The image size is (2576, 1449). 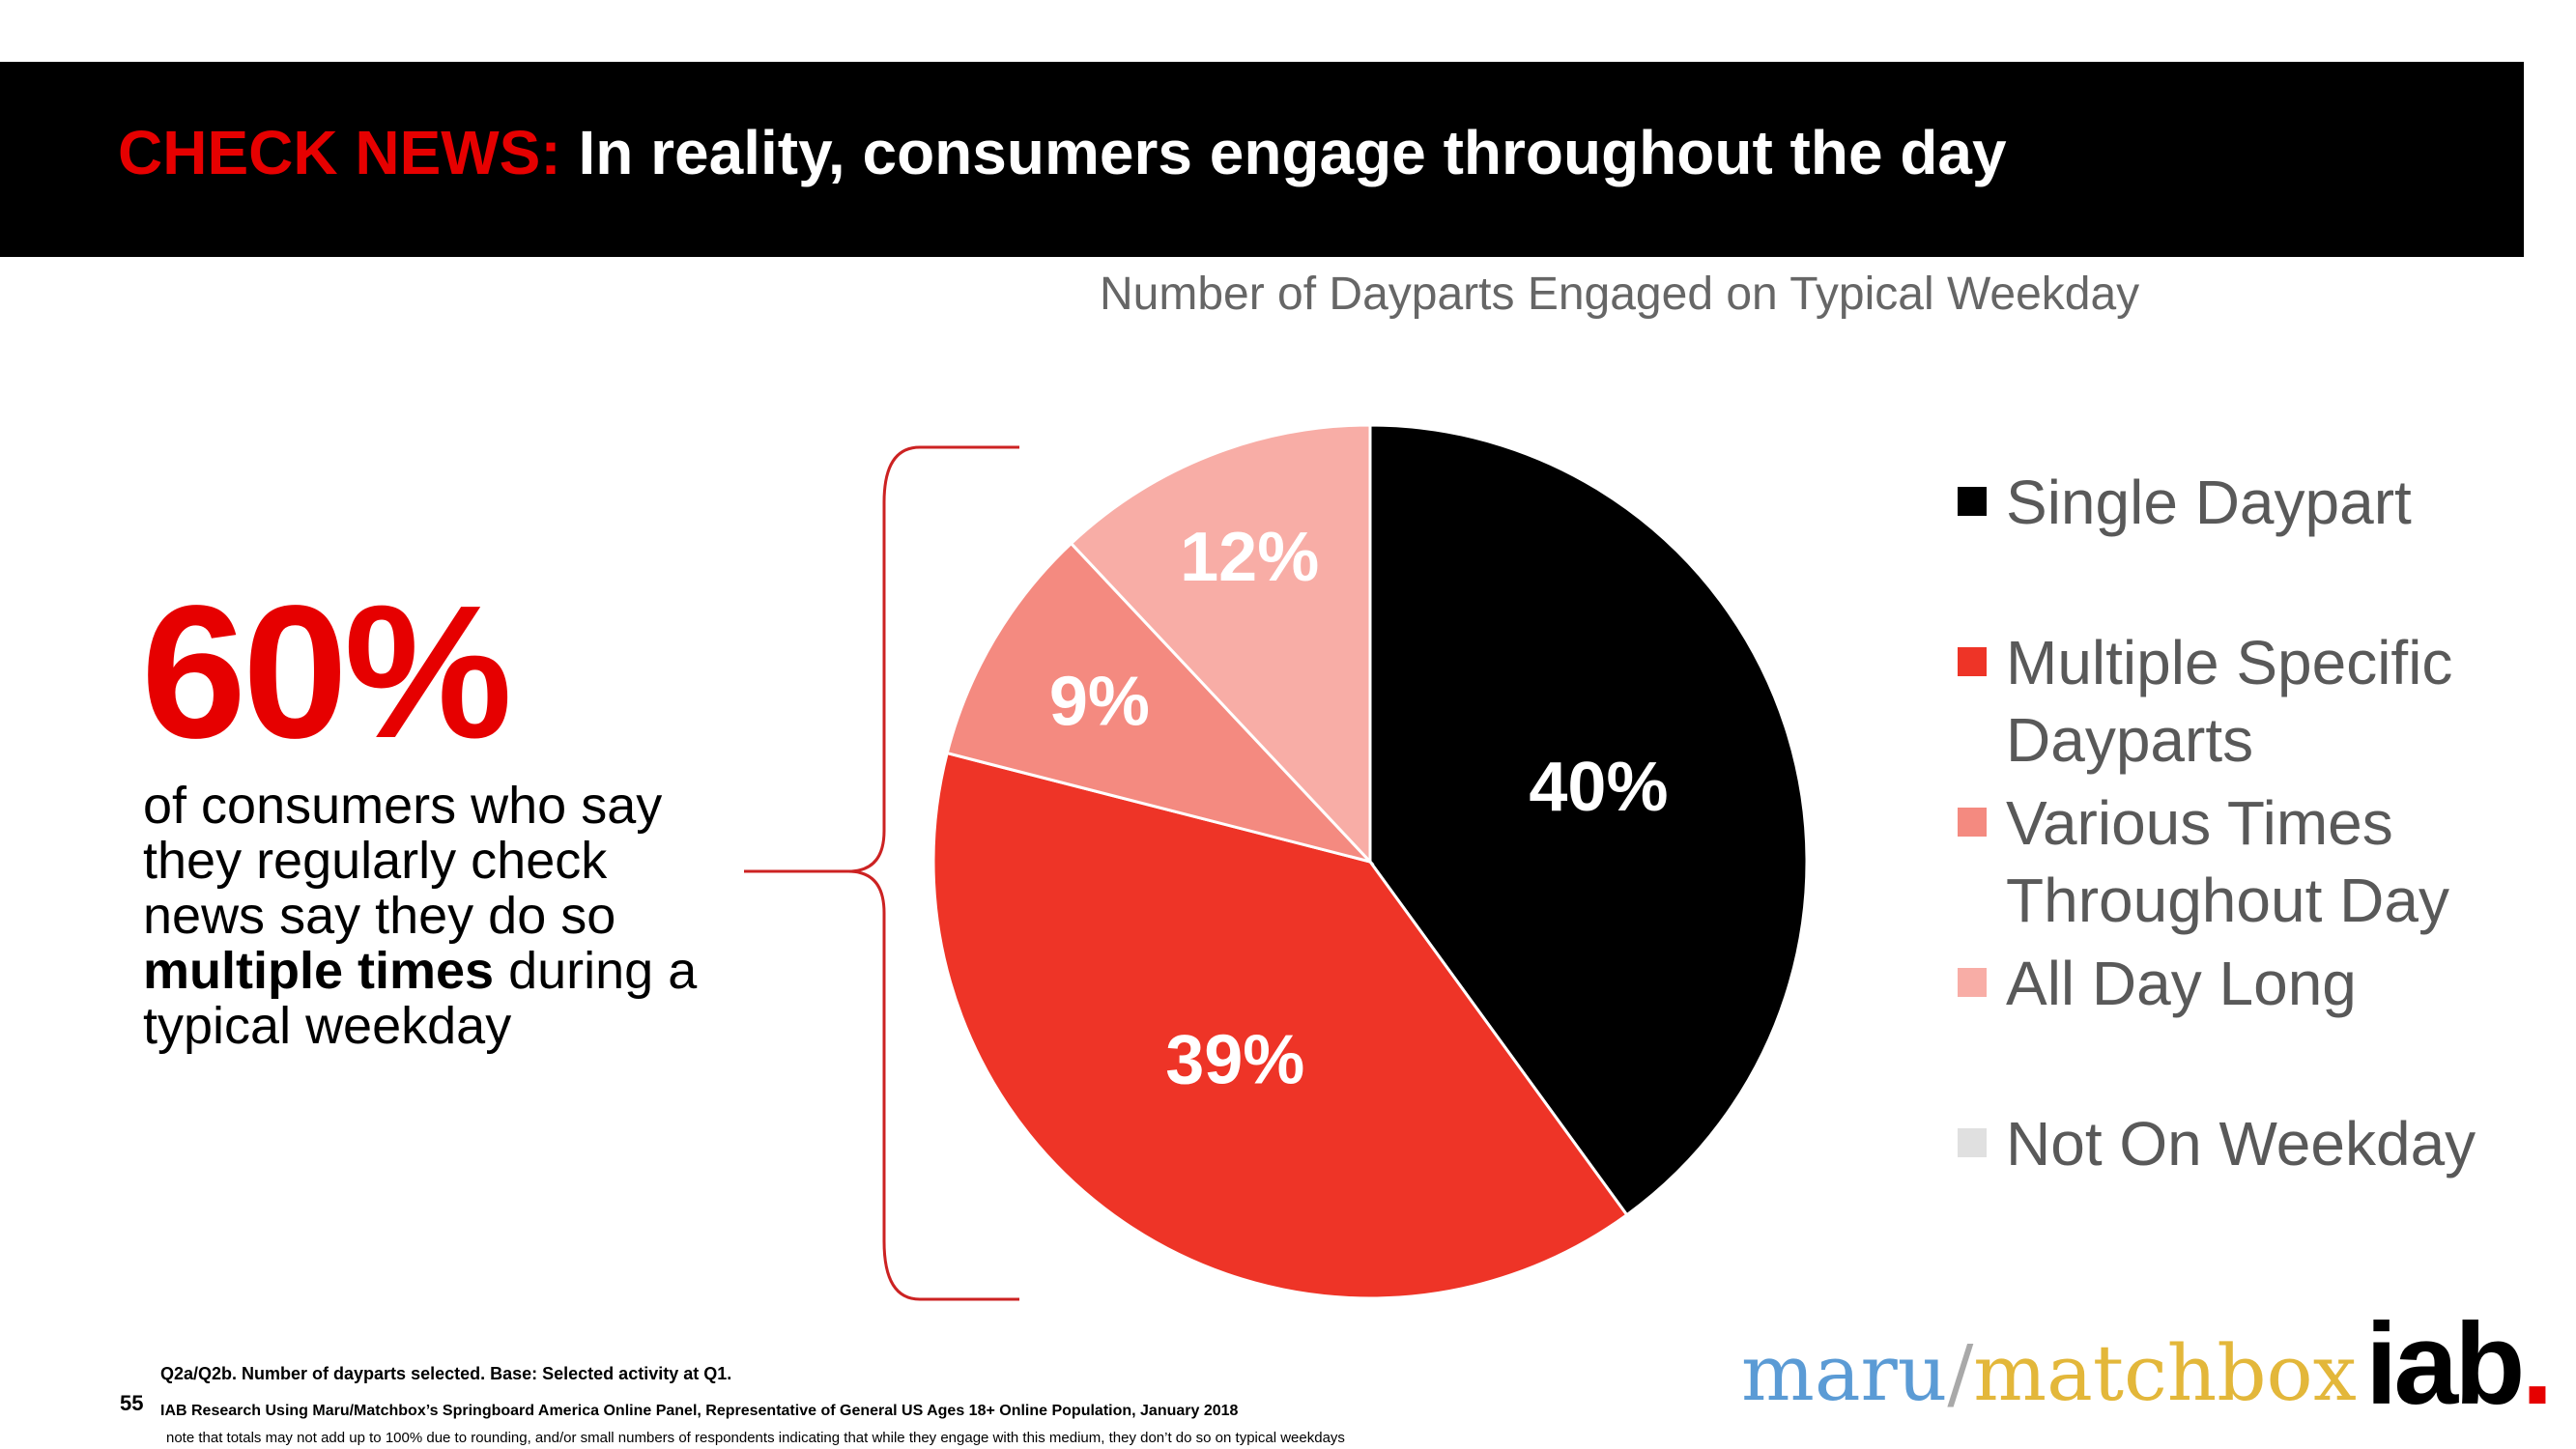 I want to click on header-bar, so click(x=1262, y=159).